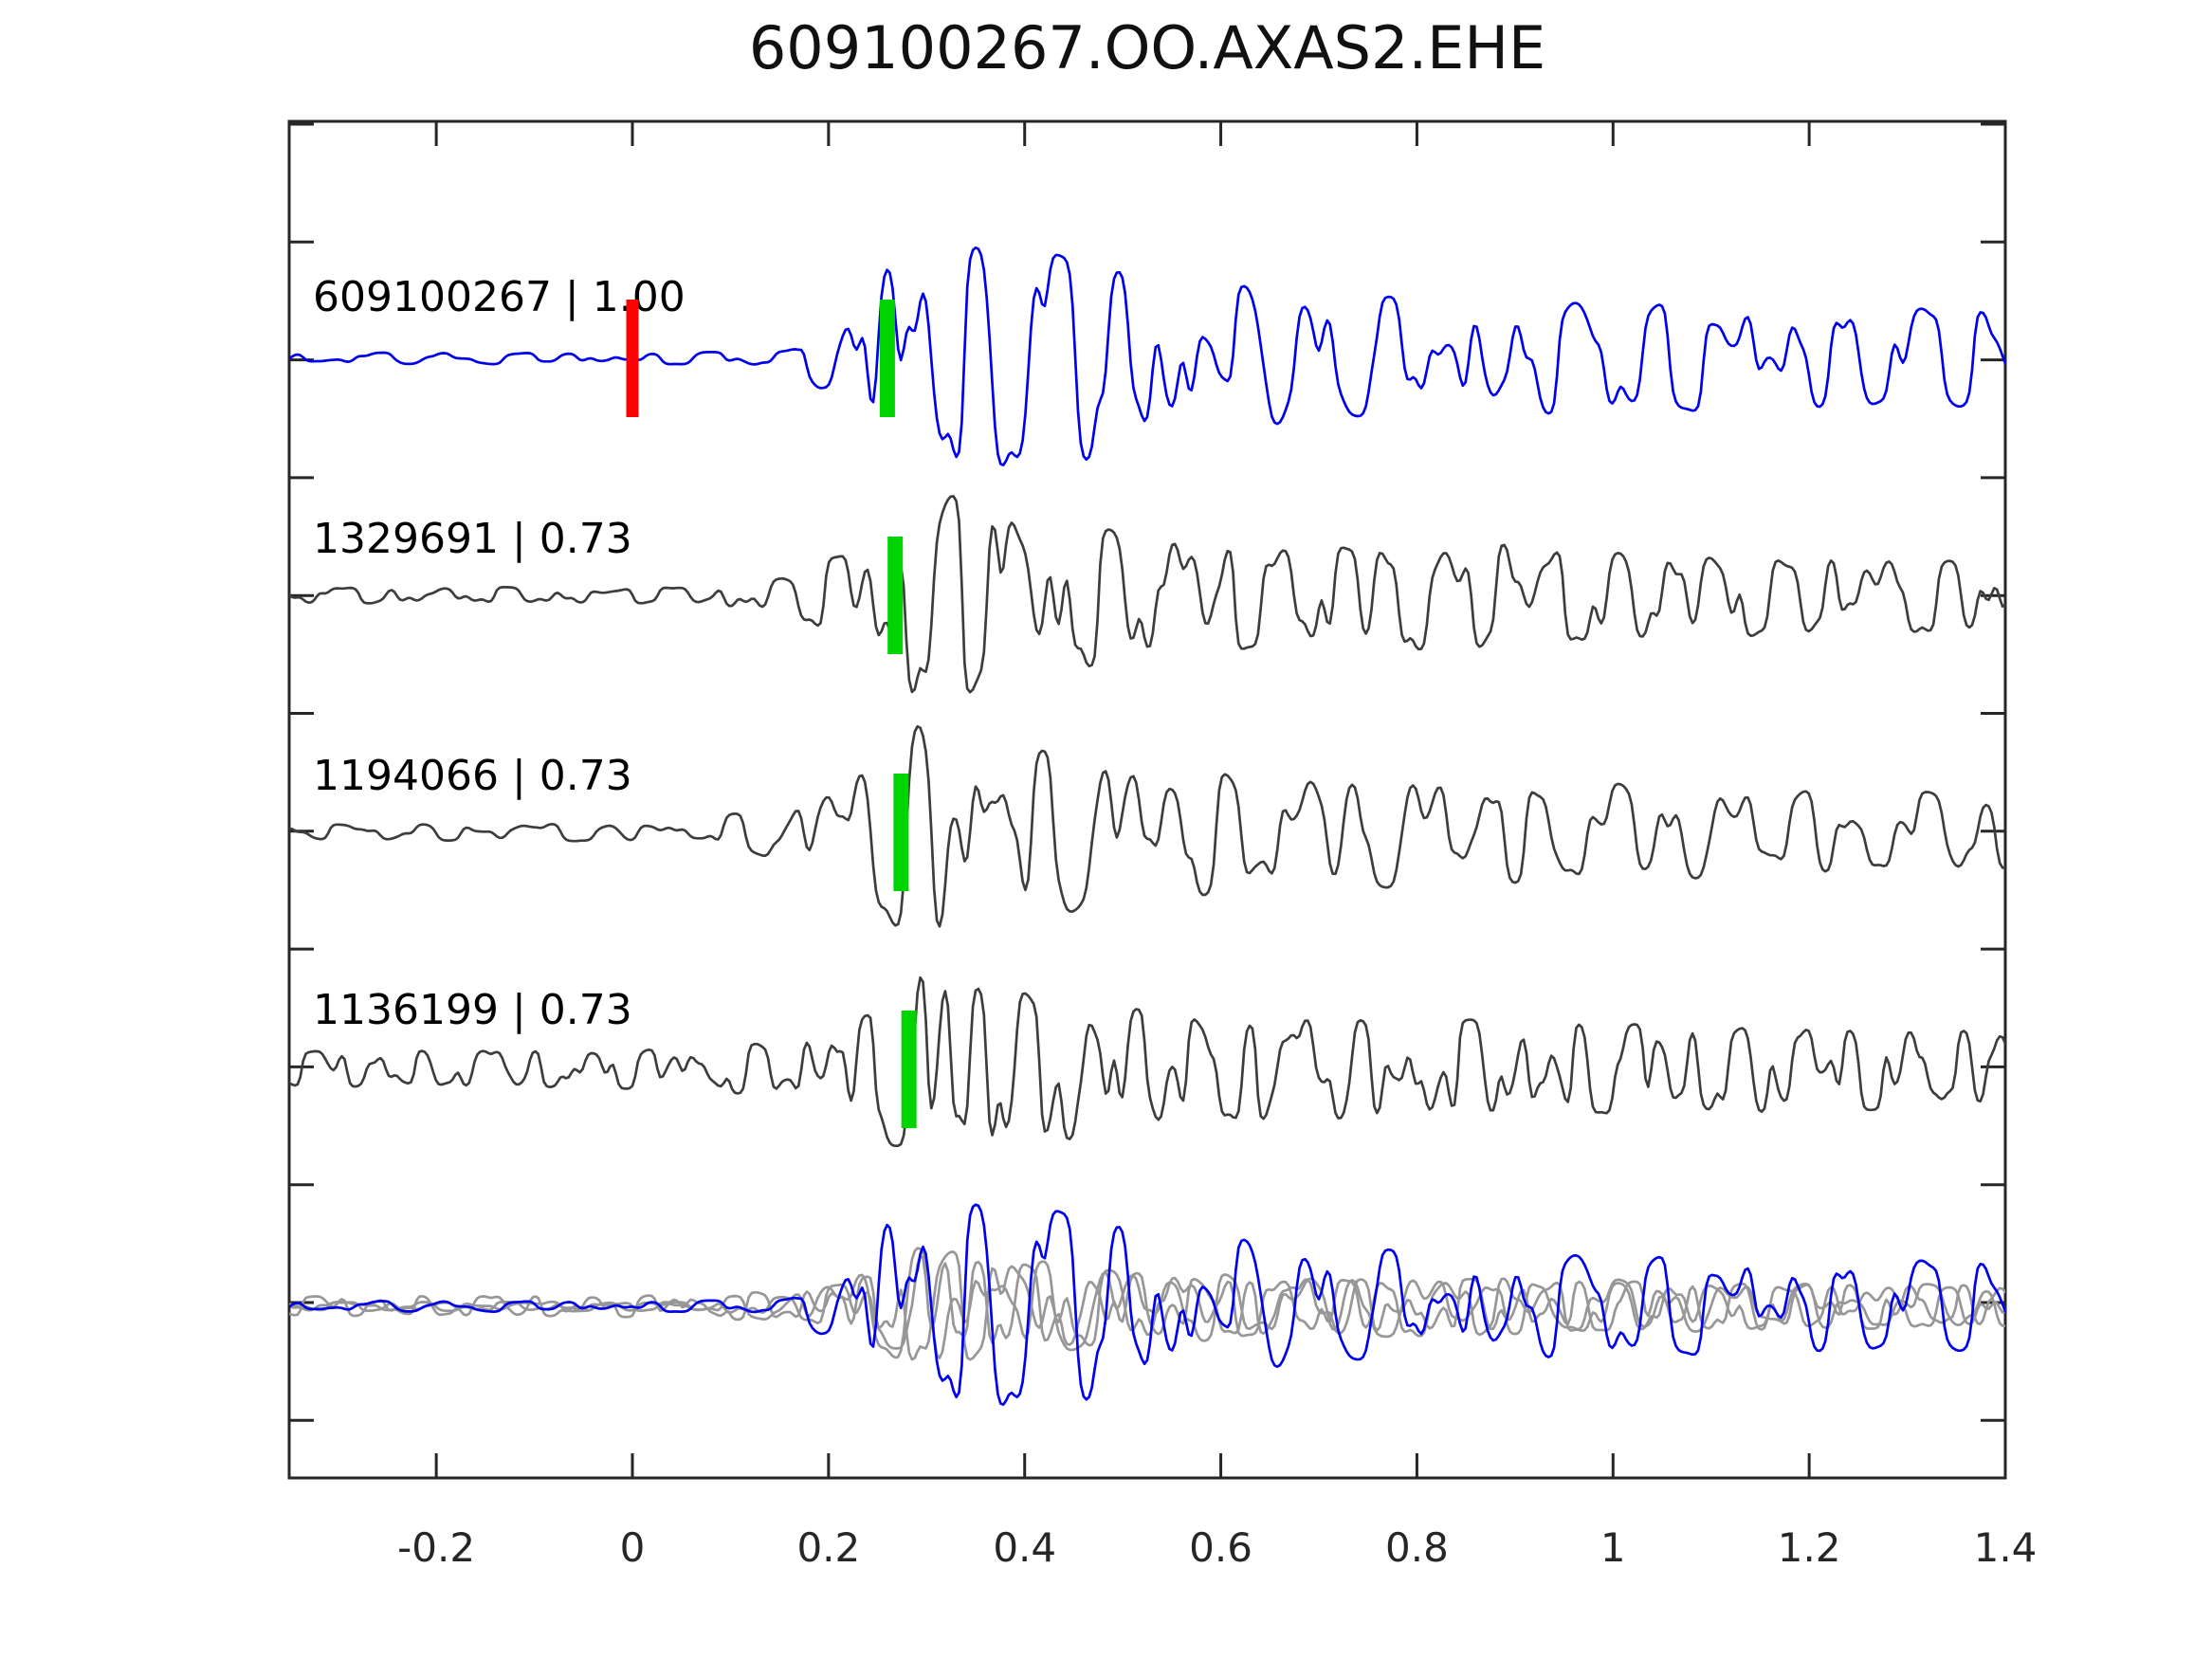  I want to click on trace-label-detection-3: 1136199 | 0.73, so click(472, 1010).